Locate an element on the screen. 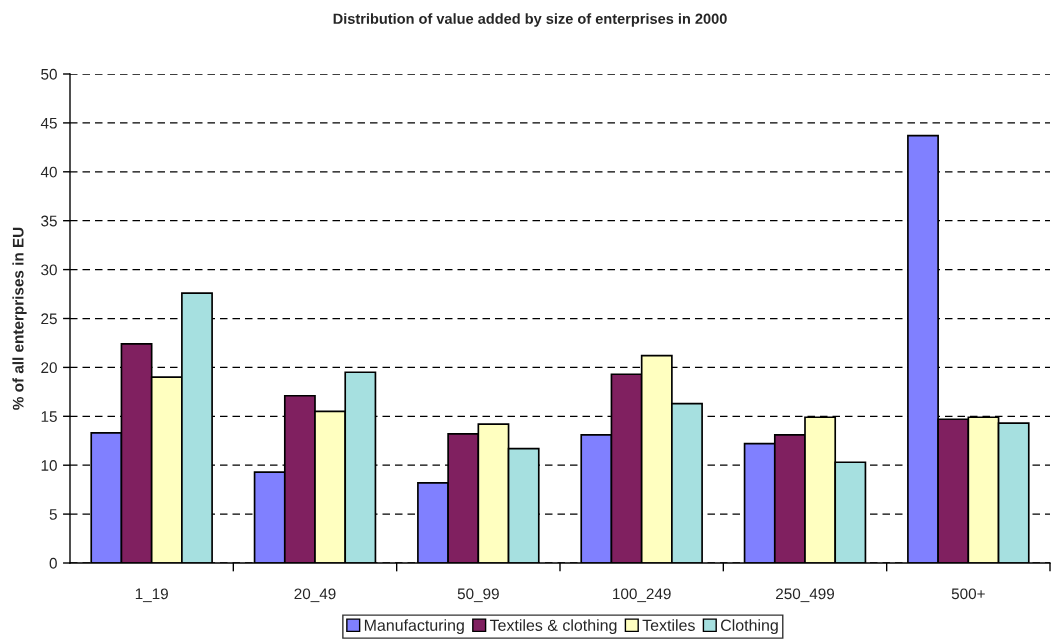 The height and width of the screenshot is (640, 1052). x-tick-label: 50_99 is located at coordinates (478, 595).